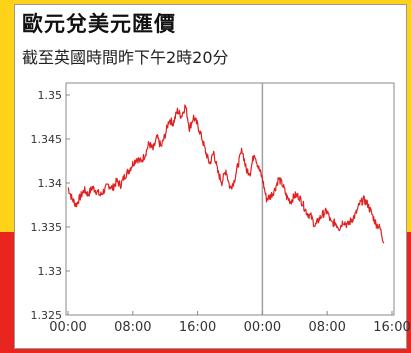 This screenshot has height=353, width=411. What do you see at coordinates (47, 139) in the screenshot?
I see `y-tick-label: 1.345` at bounding box center [47, 139].